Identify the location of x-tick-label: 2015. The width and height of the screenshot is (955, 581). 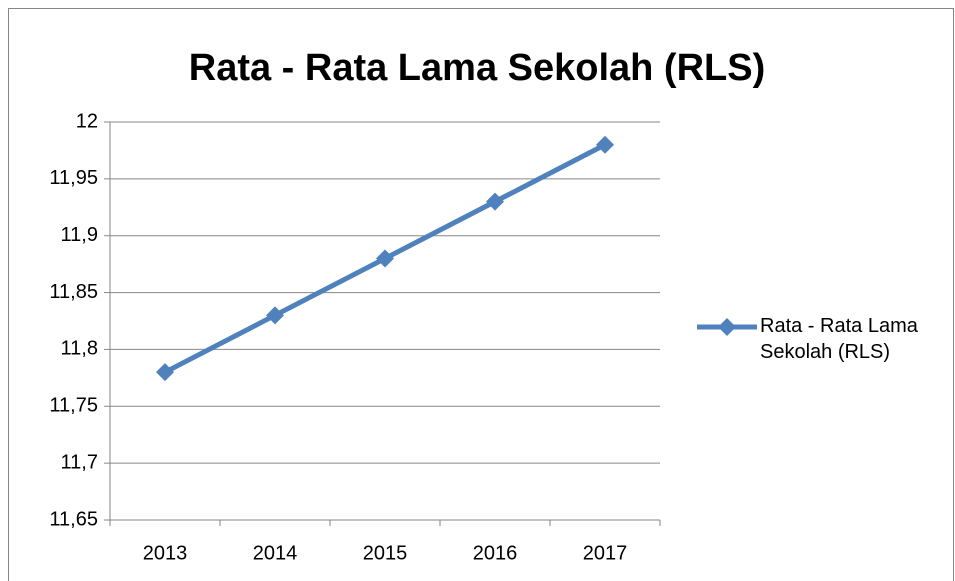
(385, 553).